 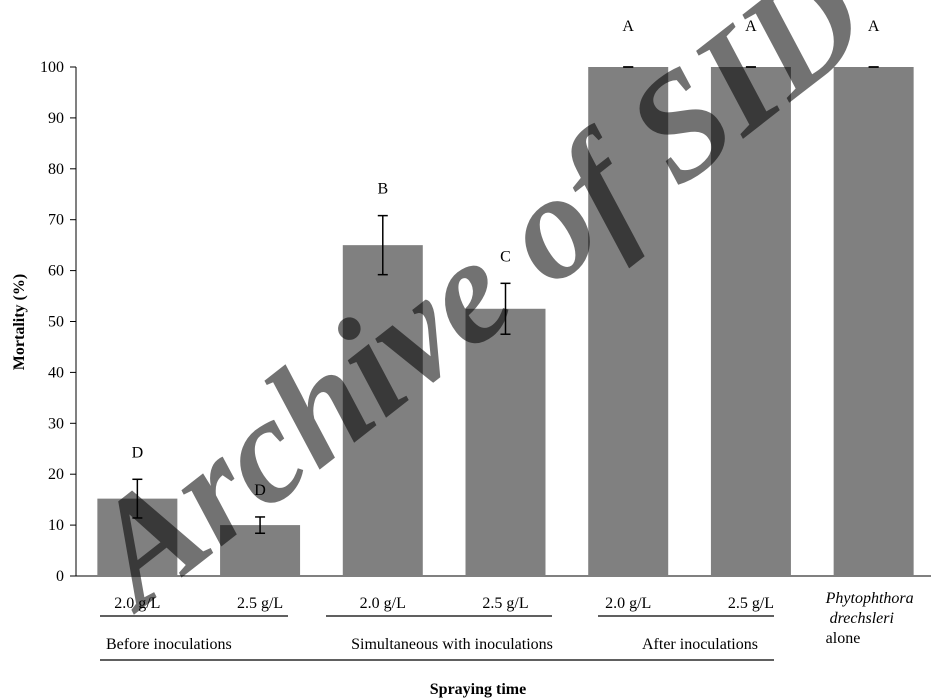 I want to click on y-tick-label: 100, so click(x=52, y=67).